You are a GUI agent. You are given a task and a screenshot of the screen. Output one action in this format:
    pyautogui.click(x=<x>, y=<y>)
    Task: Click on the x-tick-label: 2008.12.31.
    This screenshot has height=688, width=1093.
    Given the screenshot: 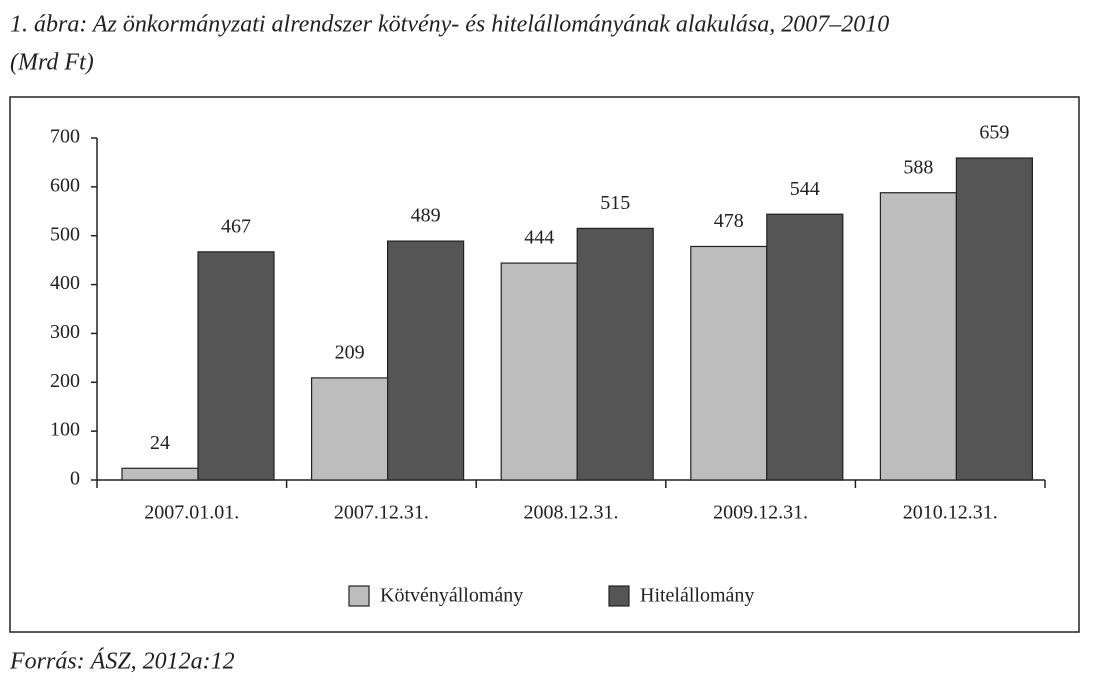 What is the action you would take?
    pyautogui.click(x=571, y=513)
    